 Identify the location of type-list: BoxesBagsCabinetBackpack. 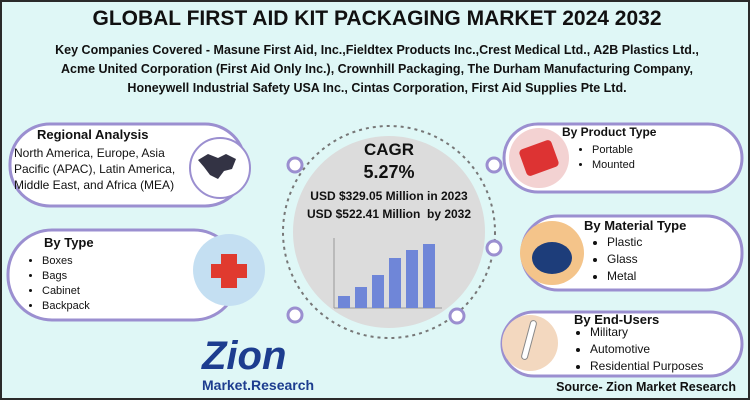
(57, 284).